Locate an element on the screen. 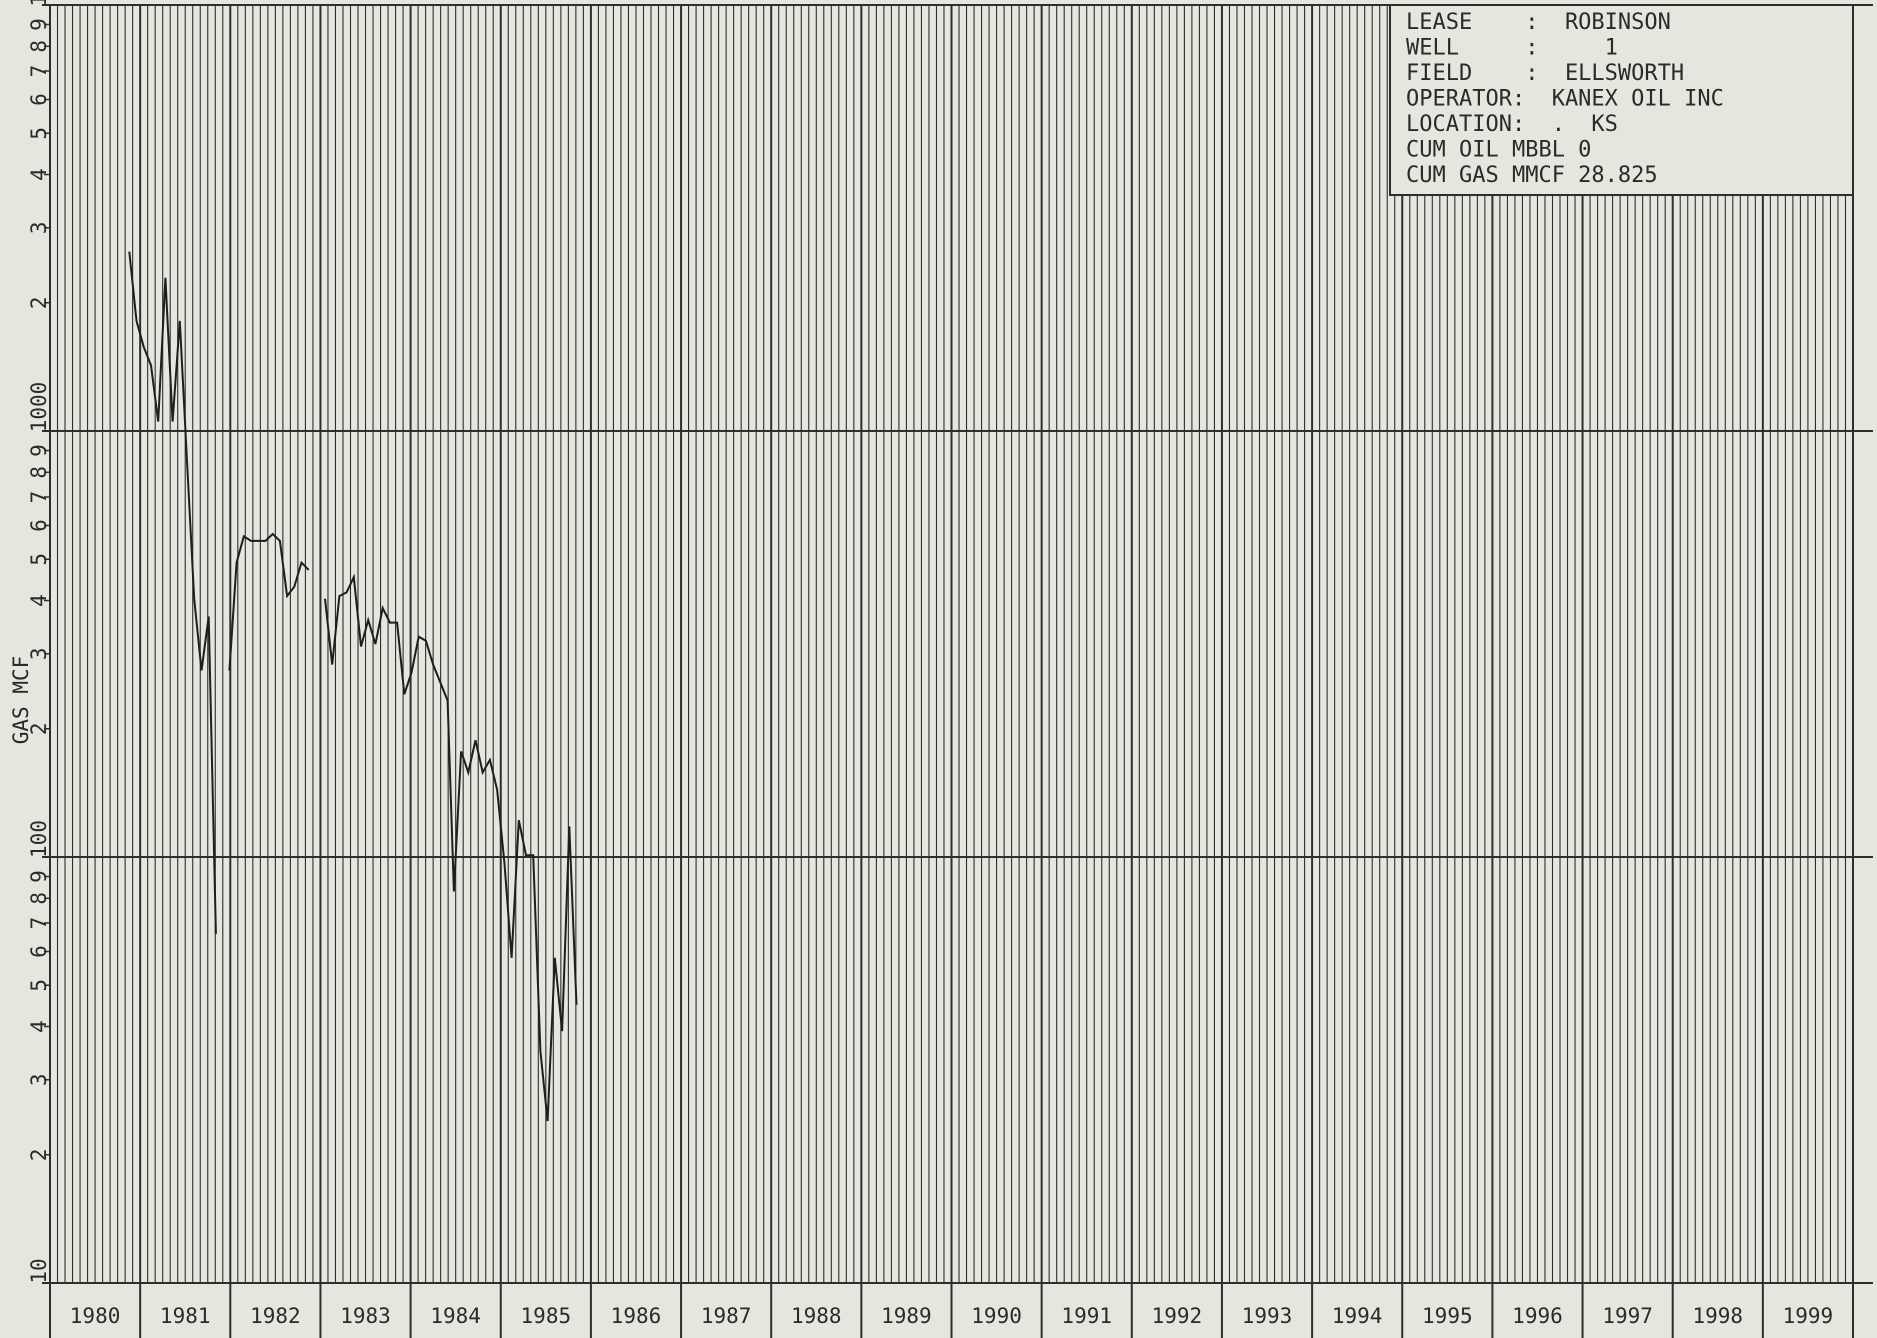  x-tick-label: 1984 is located at coordinates (455, 1316).